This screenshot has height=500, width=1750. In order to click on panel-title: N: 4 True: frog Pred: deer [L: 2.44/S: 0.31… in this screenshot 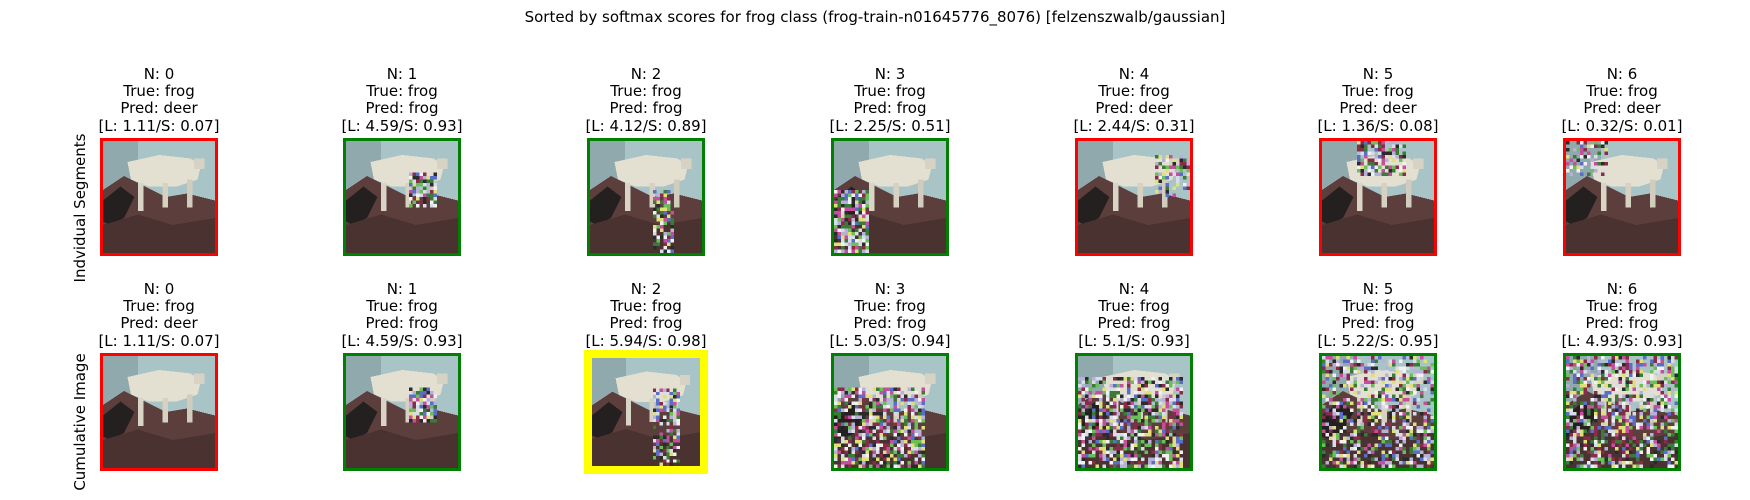, I will do `click(1134, 100)`.